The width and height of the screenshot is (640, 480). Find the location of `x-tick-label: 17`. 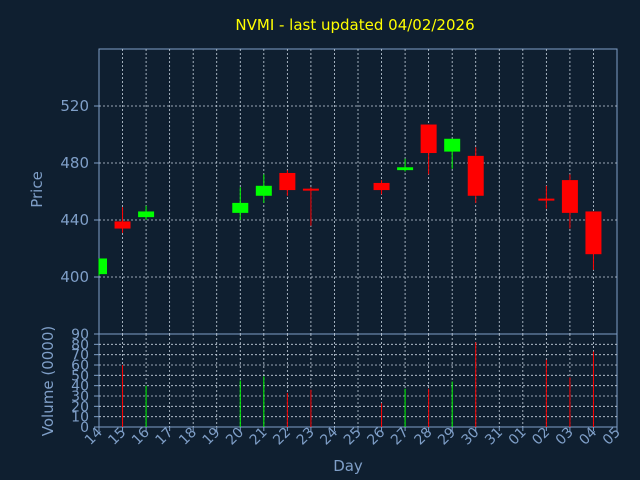

x-tick-label: 17 is located at coordinates (165, 437).